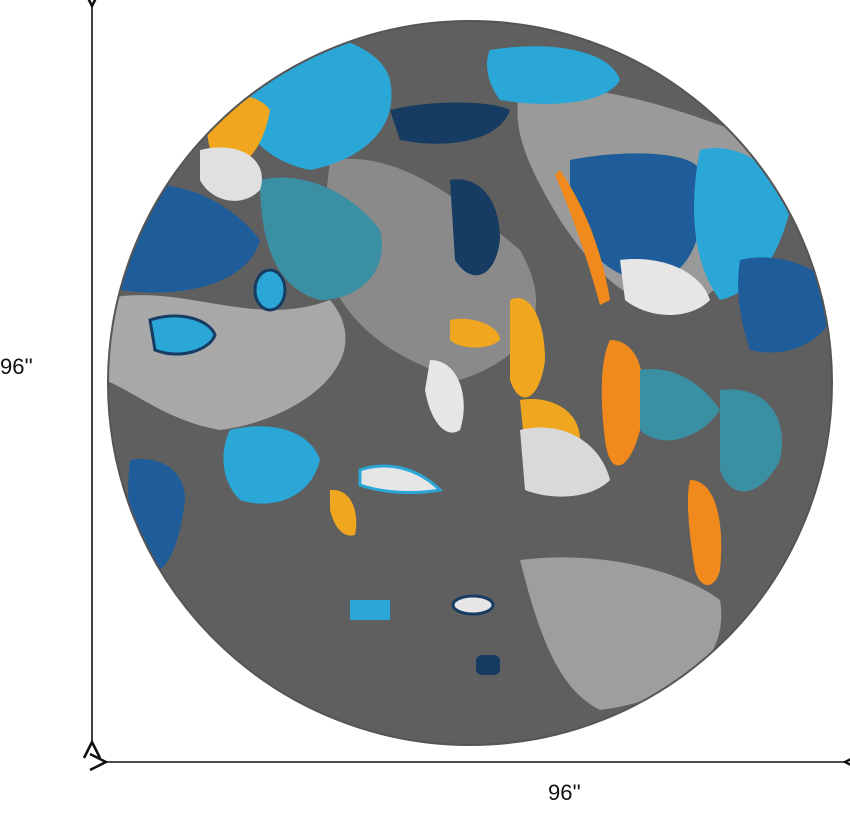 The image size is (850, 830). I want to click on height-label: 96'', so click(16, 366).